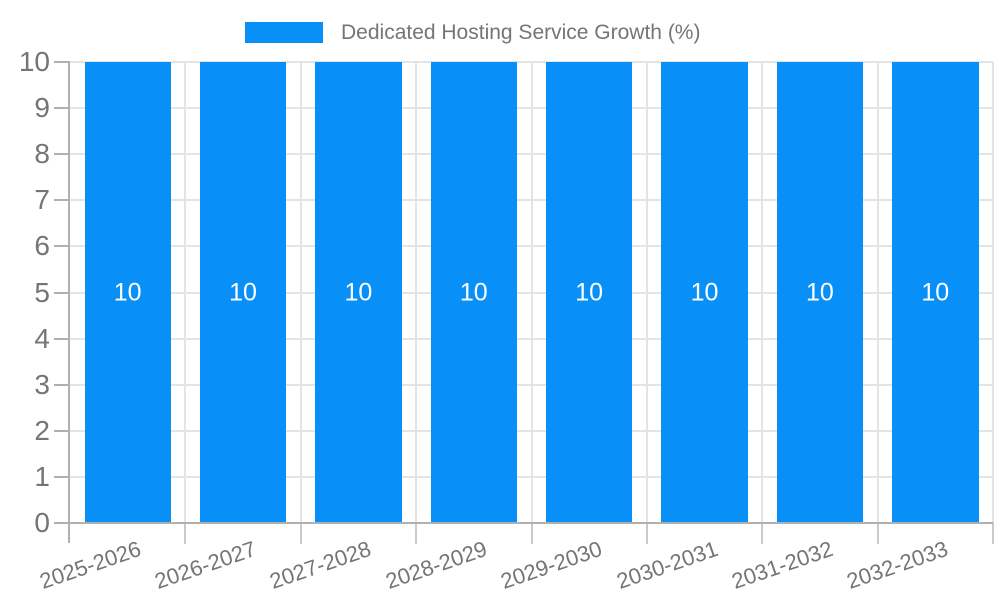 Image resolution: width=1000 pixels, height=600 pixels. Describe the element at coordinates (34, 61) in the screenshot. I see `y-tick-label: 10` at that location.